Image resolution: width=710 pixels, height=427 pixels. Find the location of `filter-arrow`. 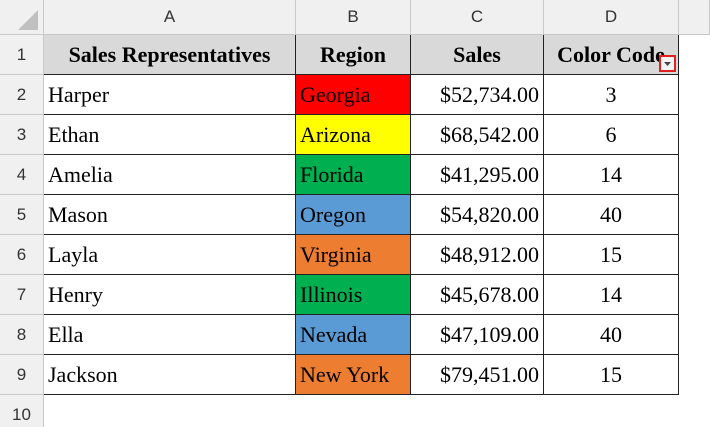

filter-arrow is located at coordinates (667, 64).